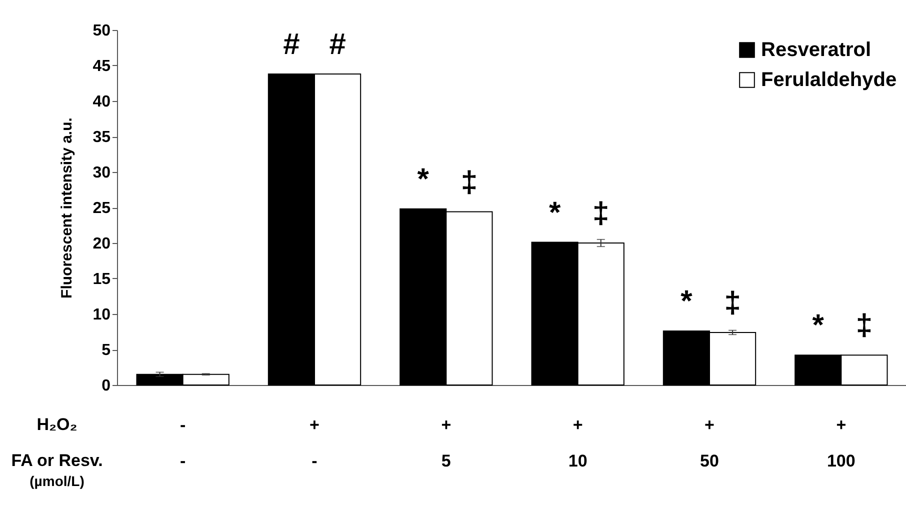 This screenshot has width=906, height=505. I want to click on y-tick-label: 5, so click(106, 350).